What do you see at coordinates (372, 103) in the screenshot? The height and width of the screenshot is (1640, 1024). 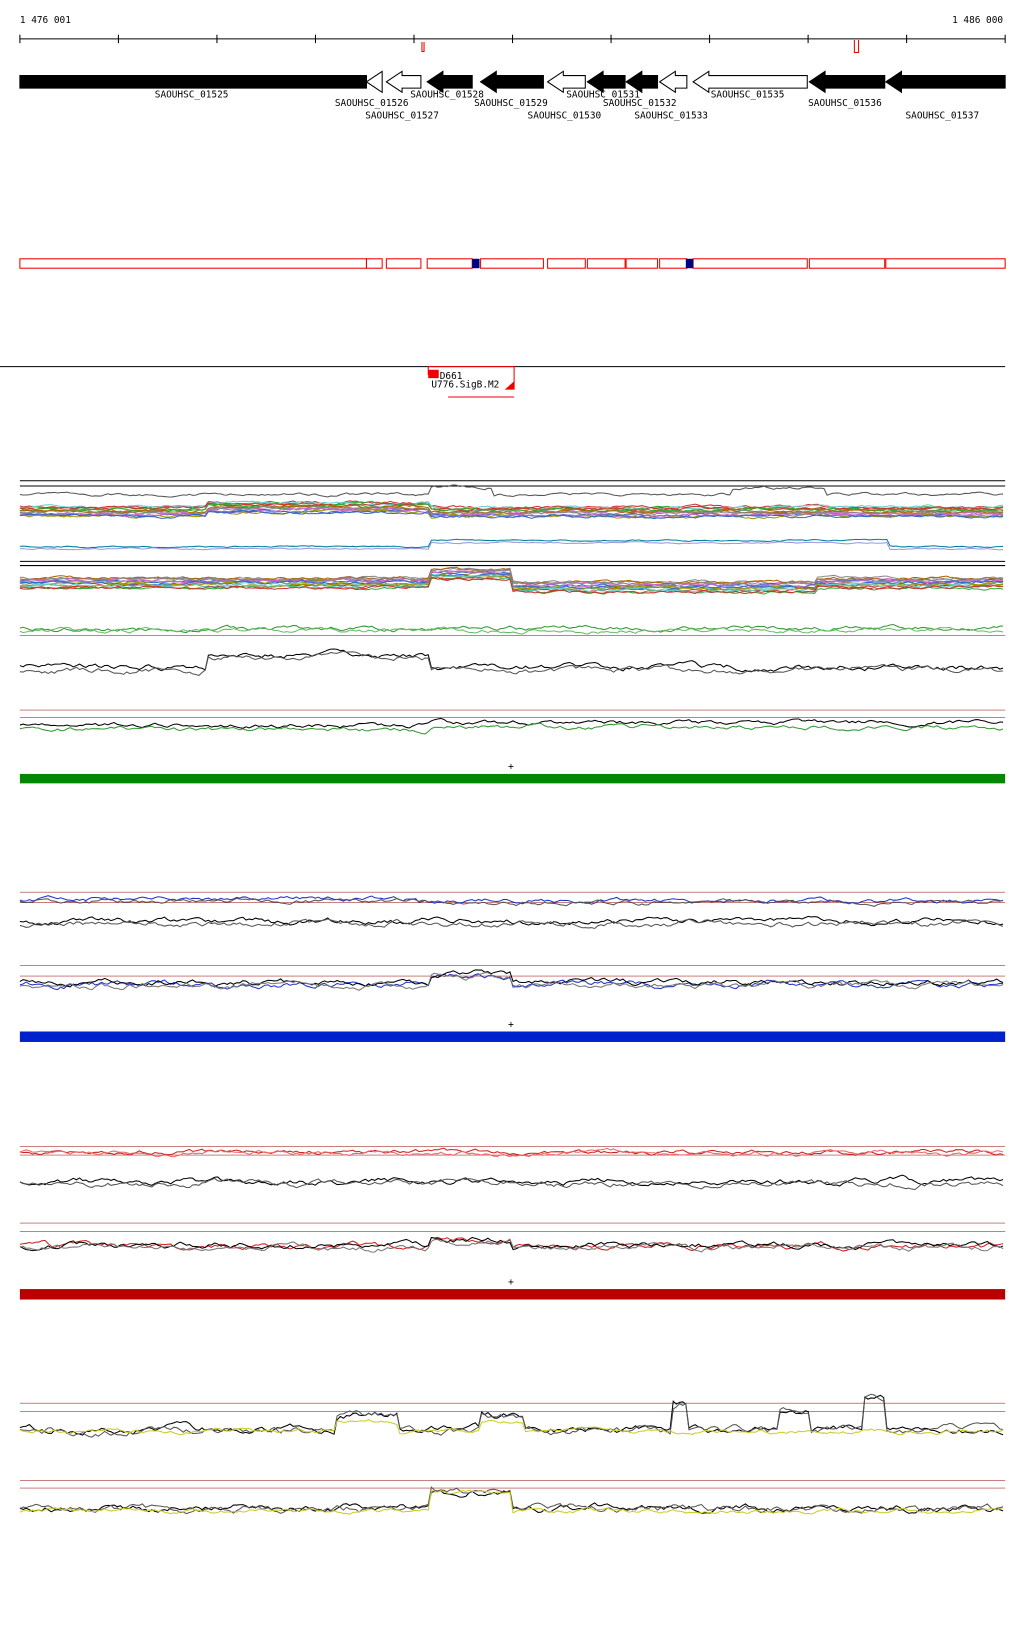 I see `gene-label: SAOUHSC_01526` at bounding box center [372, 103].